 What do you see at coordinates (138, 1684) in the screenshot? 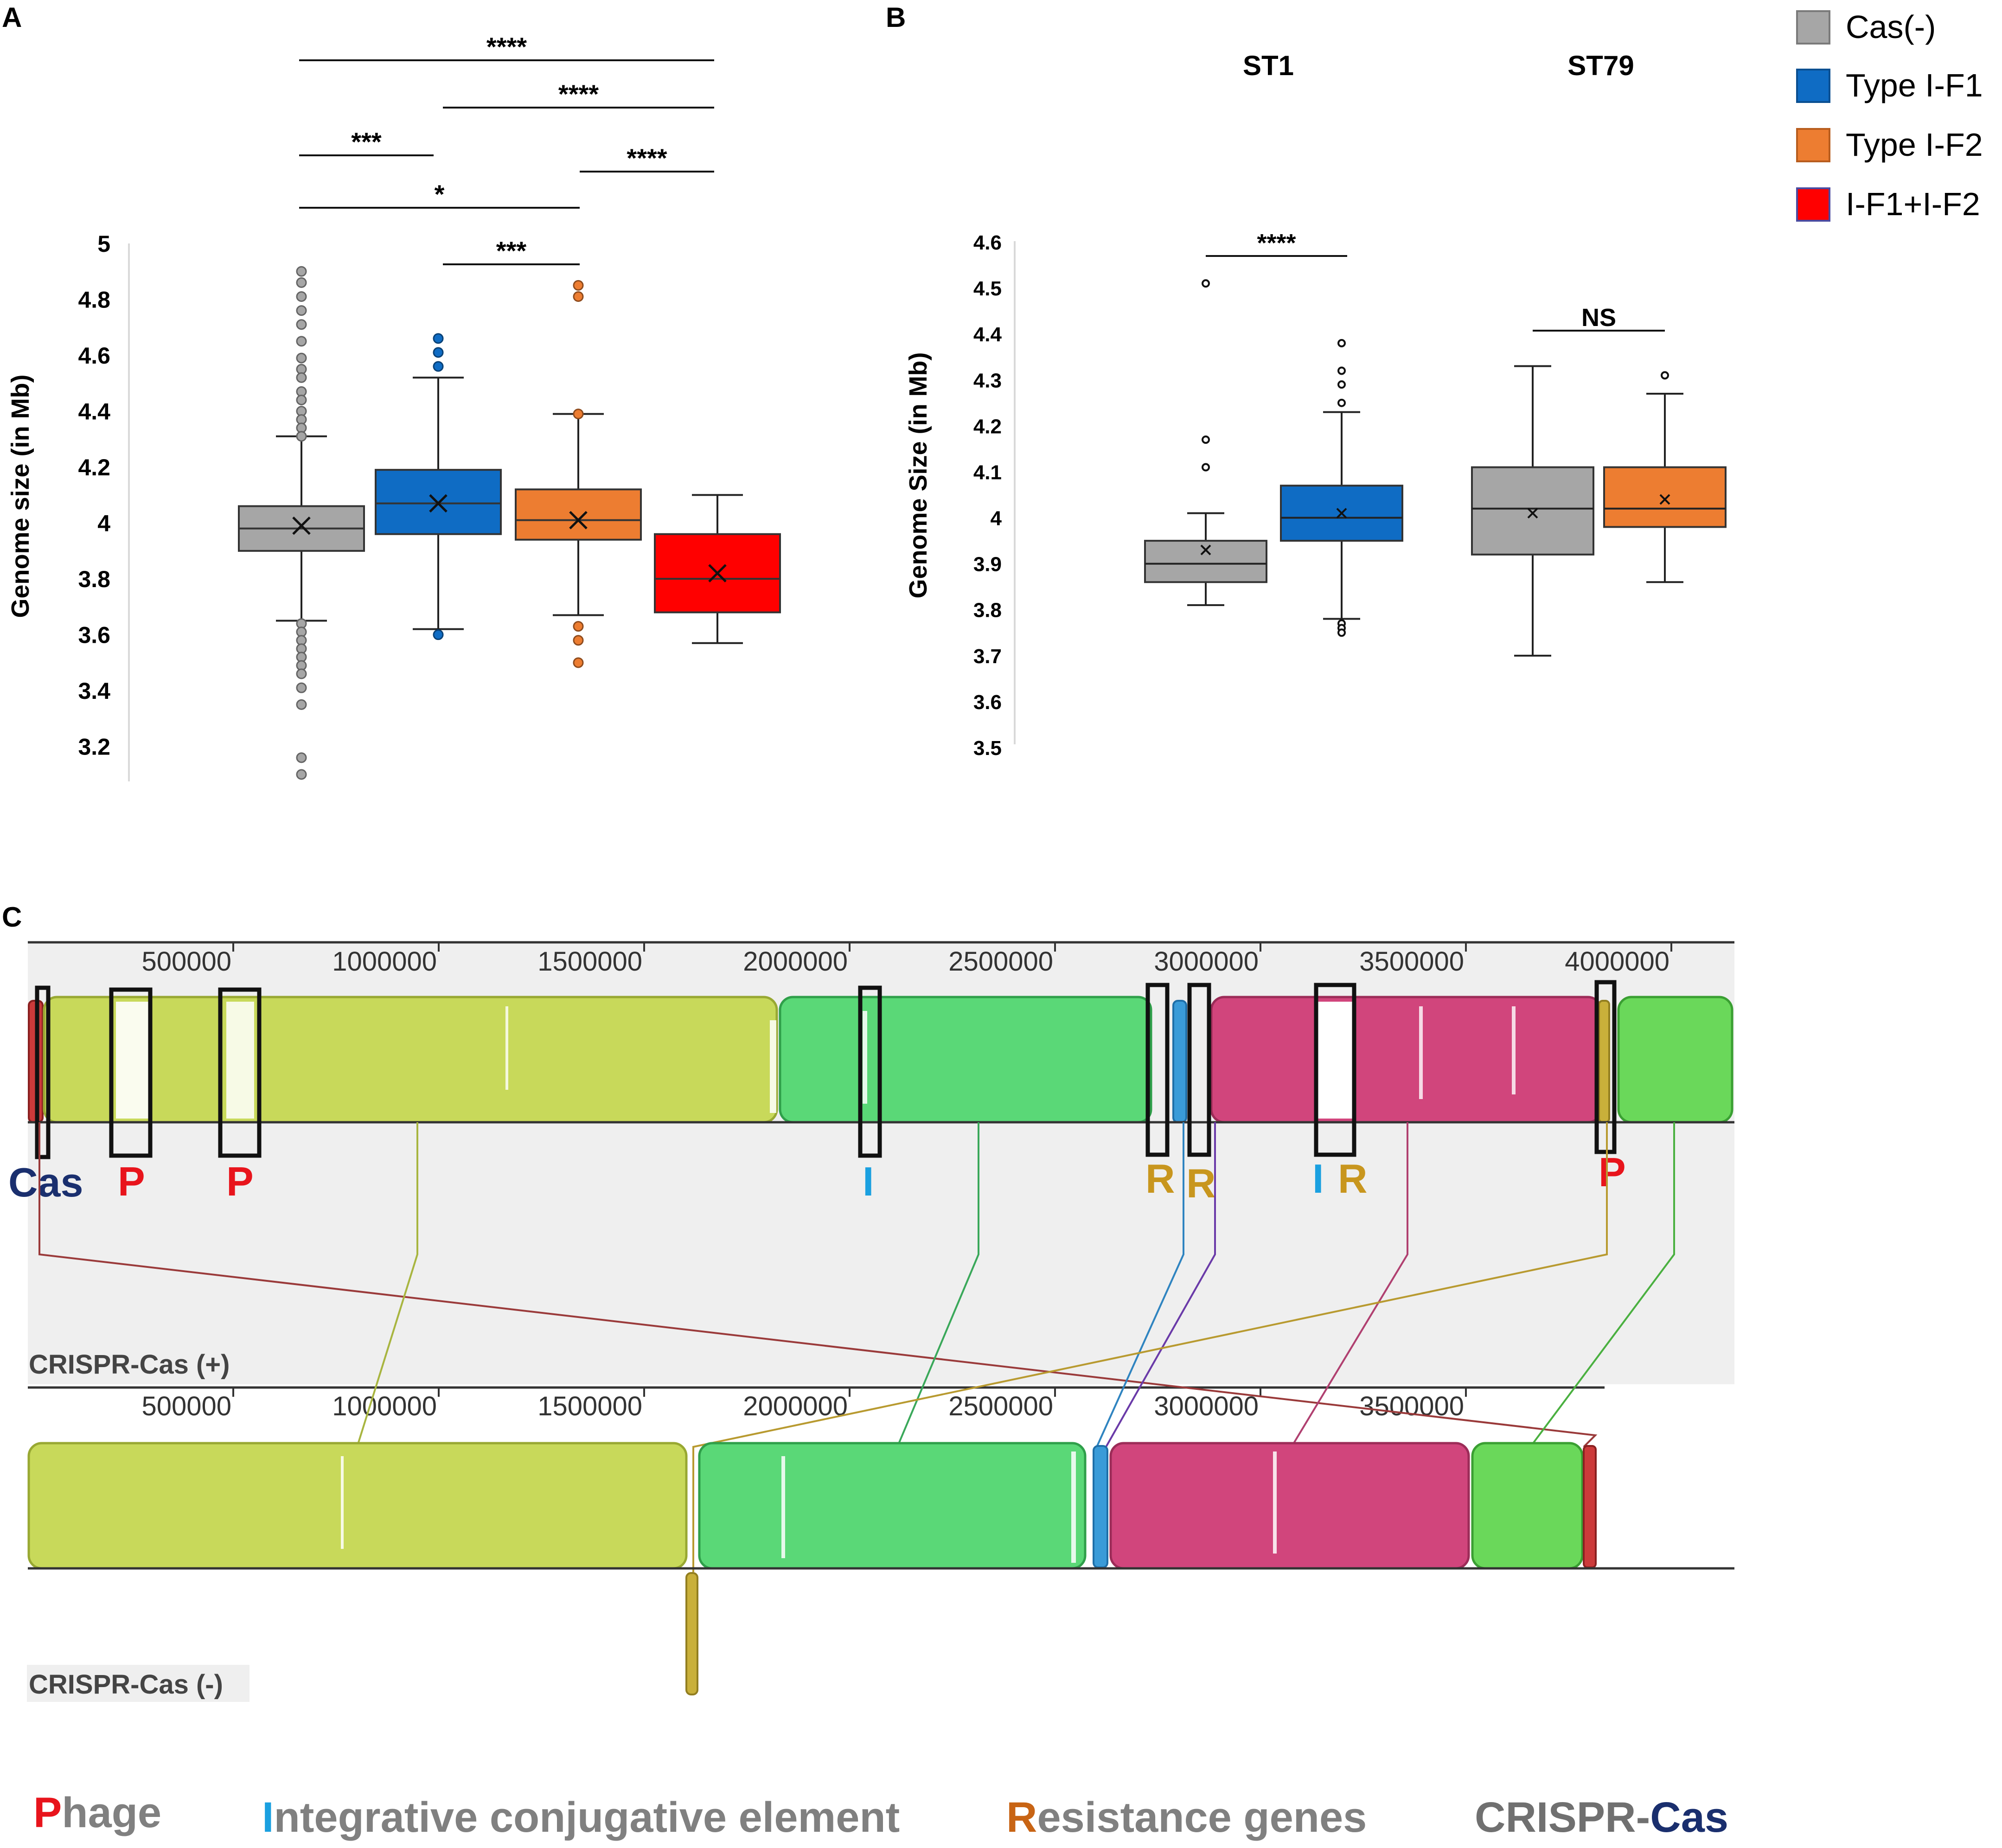
I see `bottom-track-label-bg` at bounding box center [138, 1684].